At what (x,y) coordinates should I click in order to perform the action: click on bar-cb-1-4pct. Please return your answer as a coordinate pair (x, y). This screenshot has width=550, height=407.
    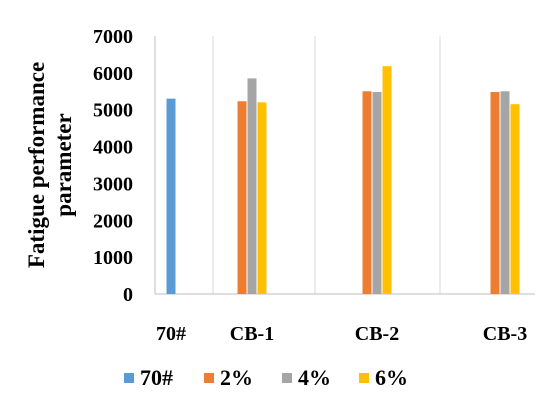
    Looking at the image, I should click on (252, 186).